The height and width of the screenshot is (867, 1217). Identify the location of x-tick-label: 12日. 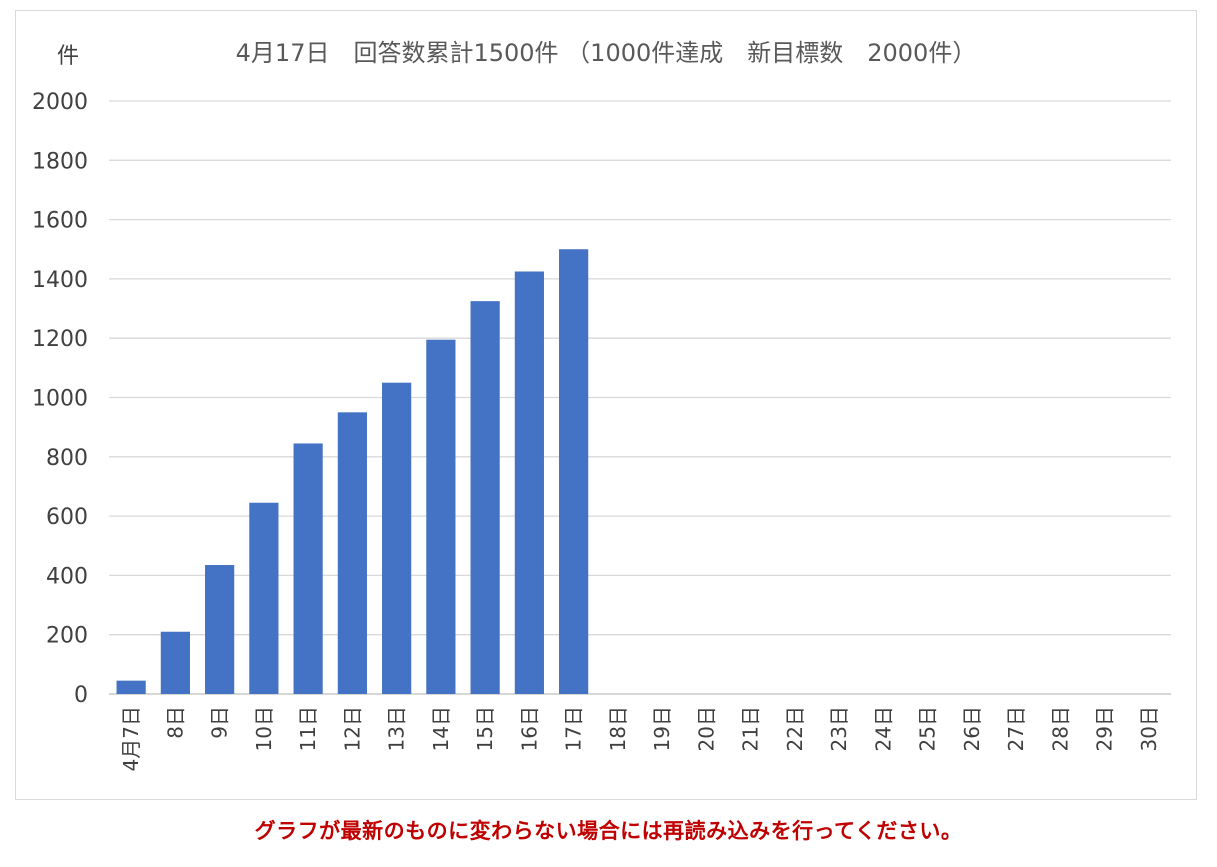
(352, 728).